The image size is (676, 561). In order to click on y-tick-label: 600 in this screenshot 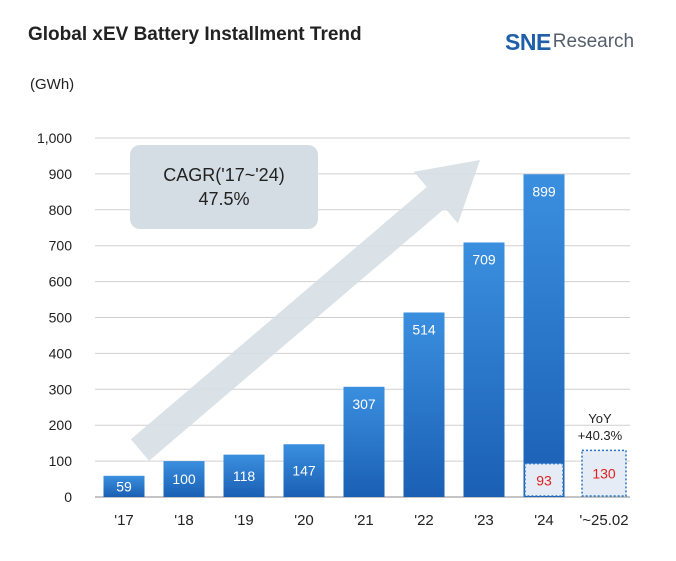, I will do `click(61, 282)`.